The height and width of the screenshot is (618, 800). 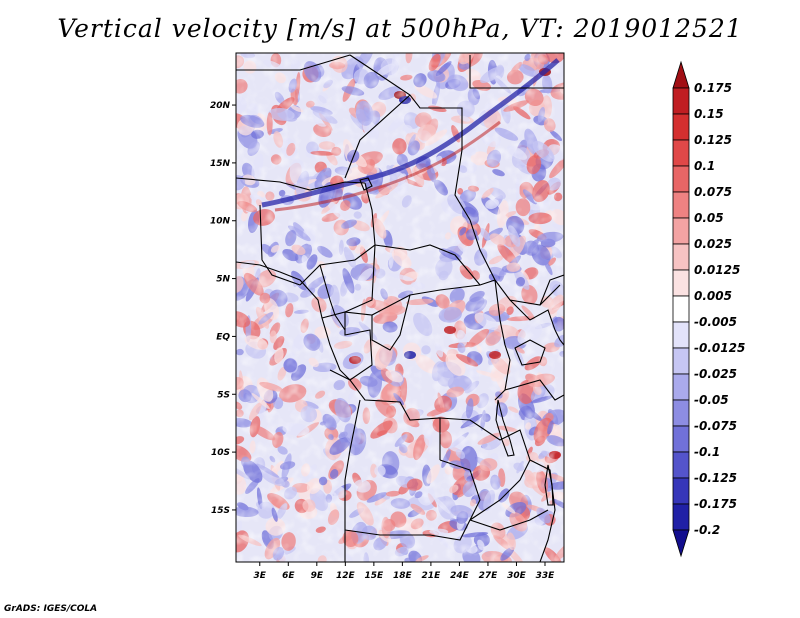 I want to click on colorbar-label: -0.0125, so click(x=719, y=348).